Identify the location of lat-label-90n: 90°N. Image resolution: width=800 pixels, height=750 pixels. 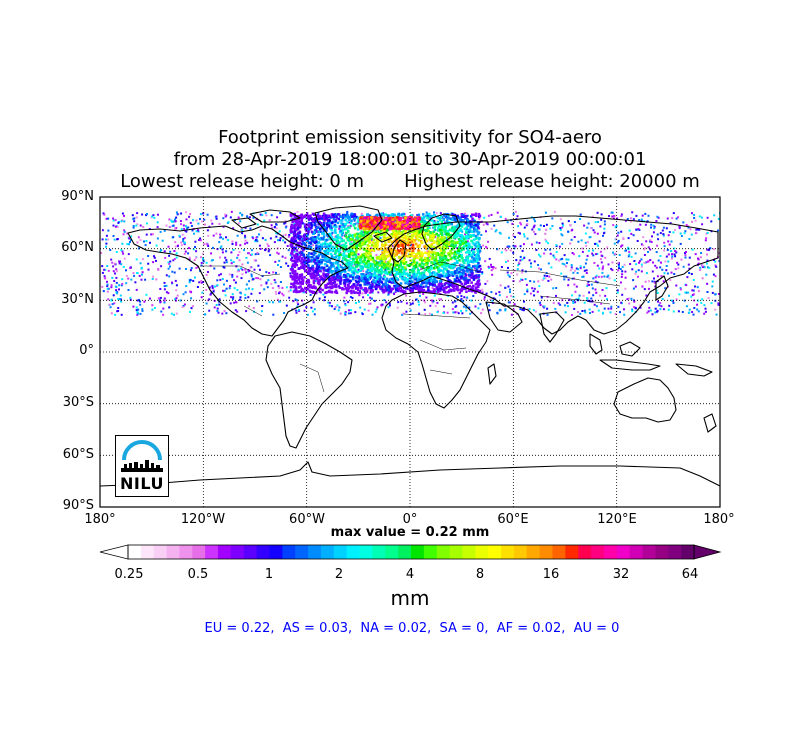
(77, 196).